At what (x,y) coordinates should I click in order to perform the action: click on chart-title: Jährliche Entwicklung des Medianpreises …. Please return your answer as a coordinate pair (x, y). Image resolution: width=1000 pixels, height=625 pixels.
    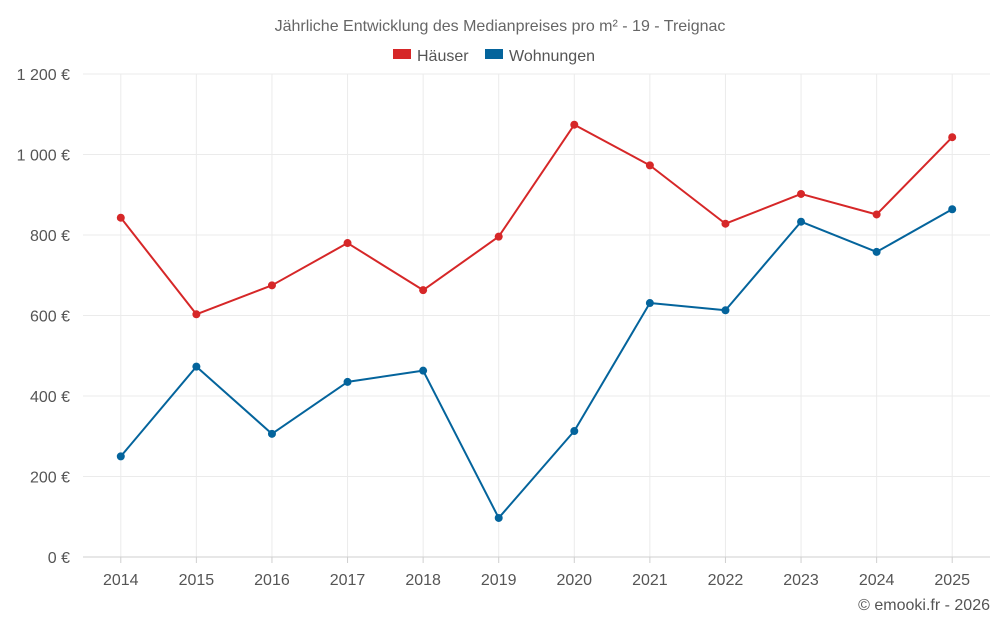
    Looking at the image, I should click on (500, 26).